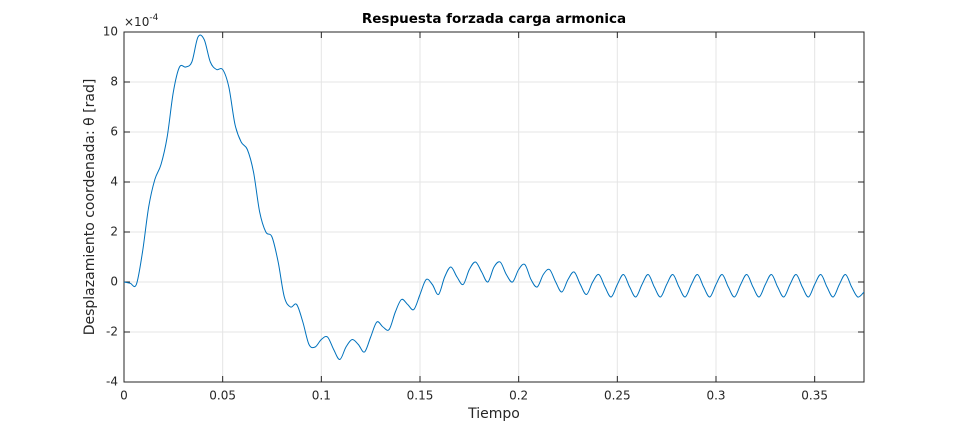 The width and height of the screenshot is (956, 429). I want to click on x-axis-label: Tiempo, so click(493, 414).